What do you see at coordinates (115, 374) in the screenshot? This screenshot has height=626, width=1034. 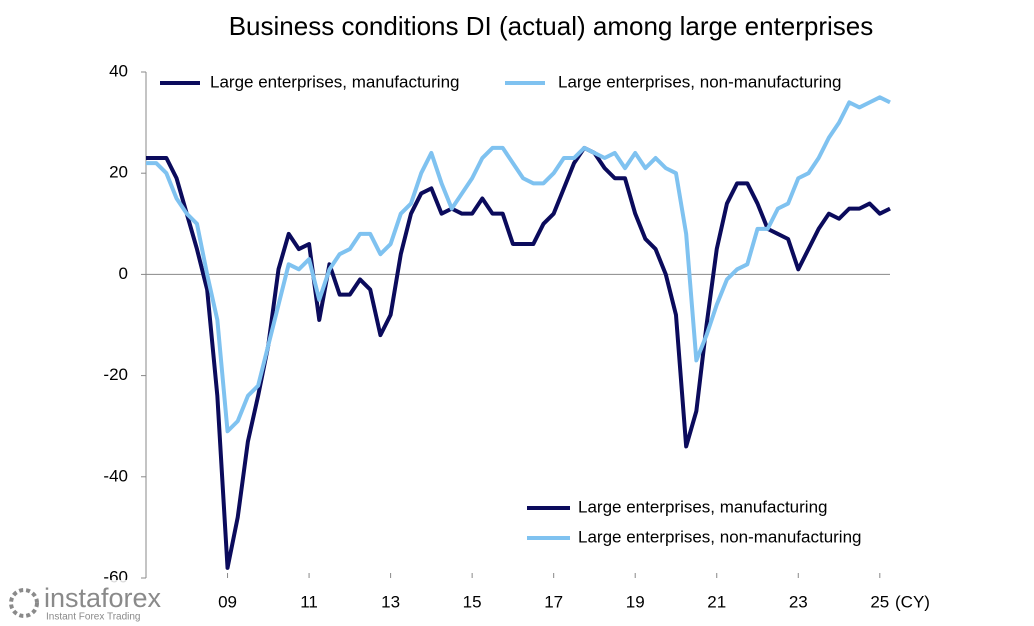 I see `y-tick-label: -20` at bounding box center [115, 374].